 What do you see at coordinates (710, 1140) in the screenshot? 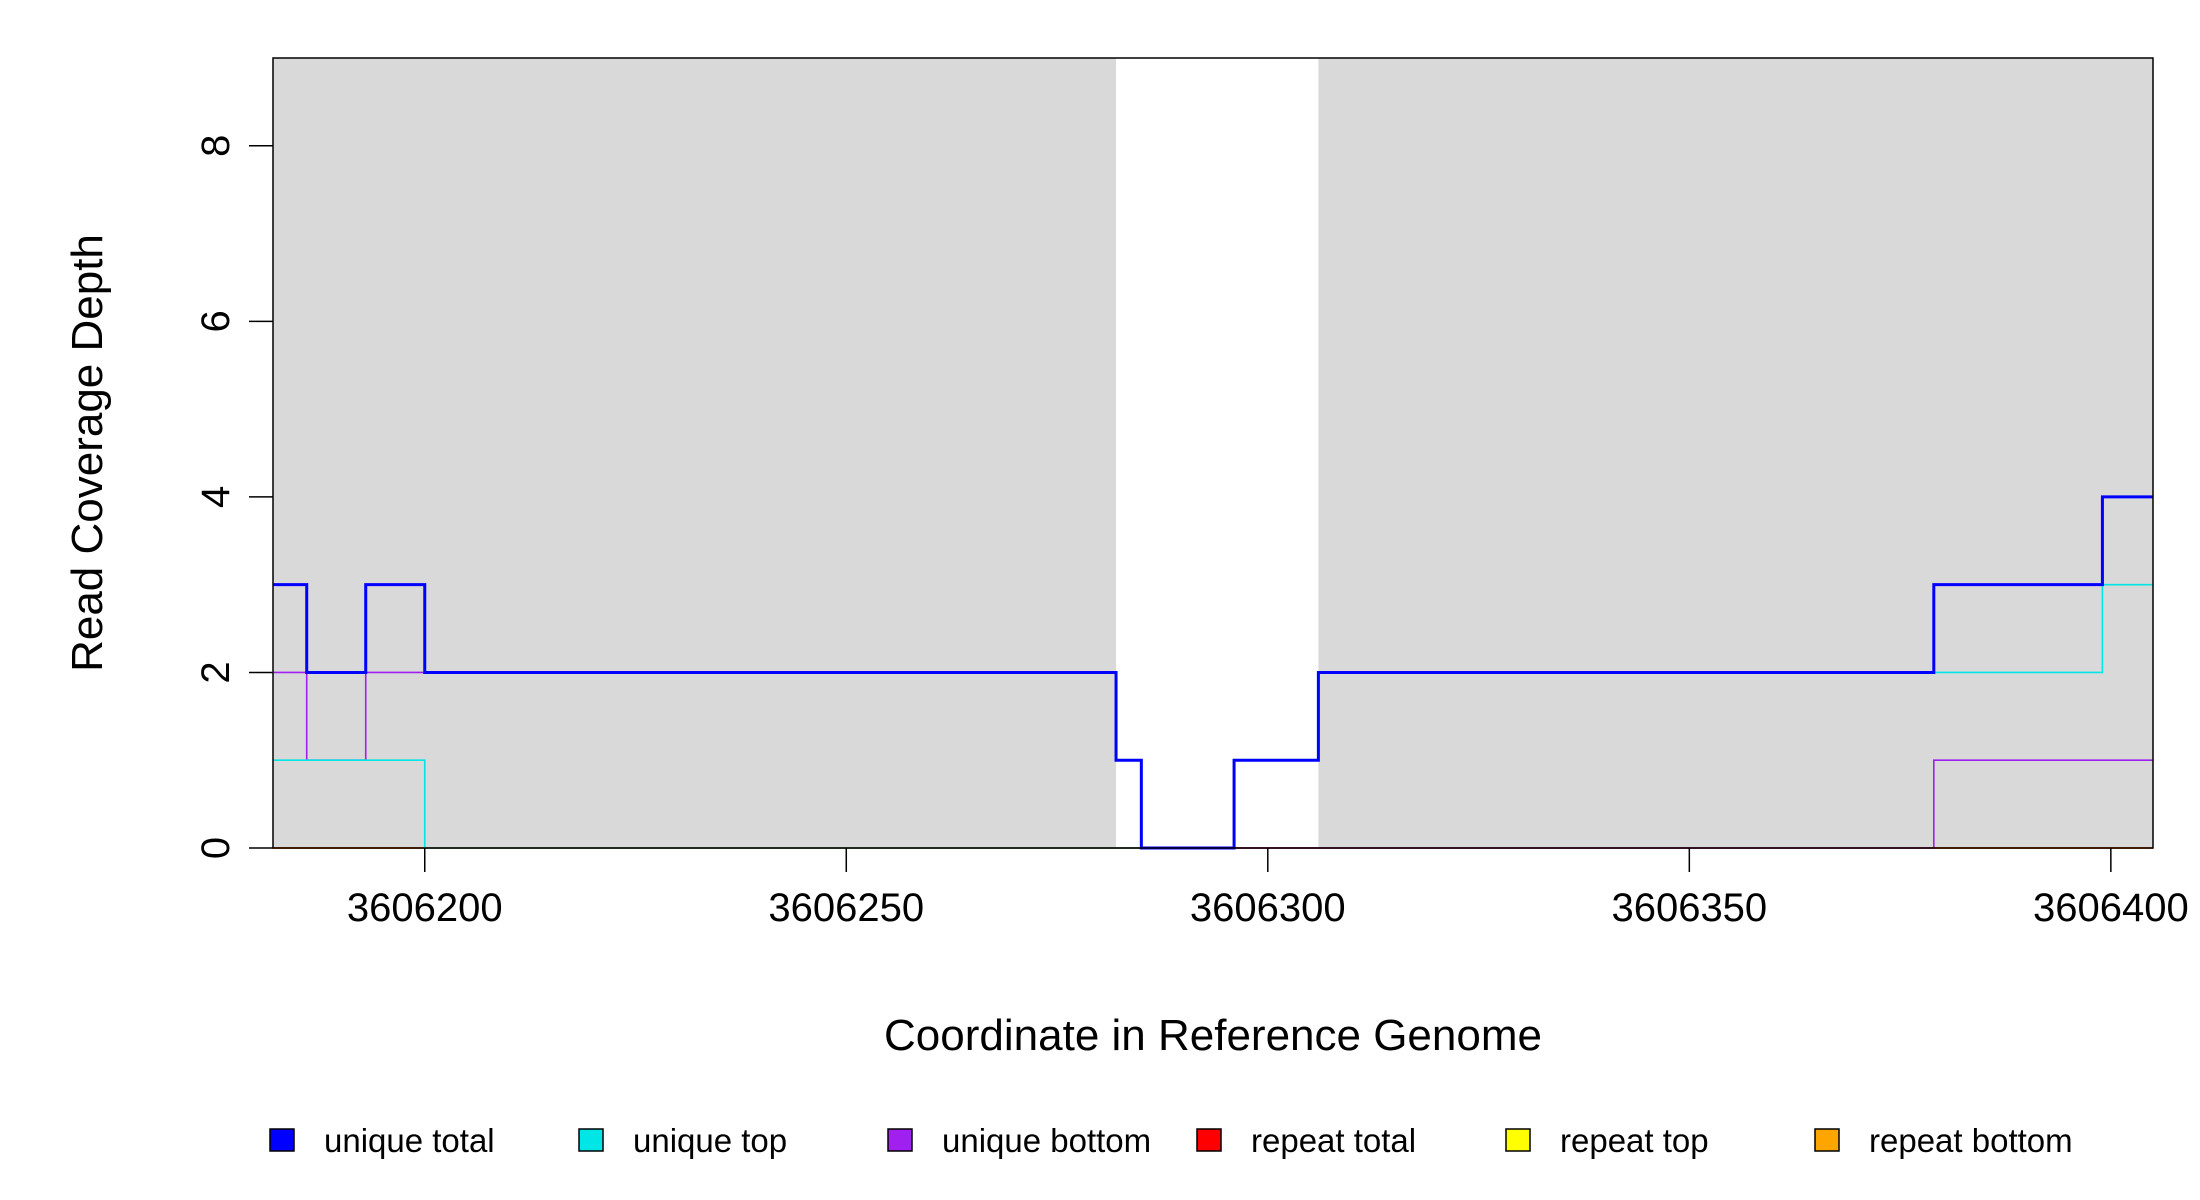
I see `legend-label: unique top` at bounding box center [710, 1140].